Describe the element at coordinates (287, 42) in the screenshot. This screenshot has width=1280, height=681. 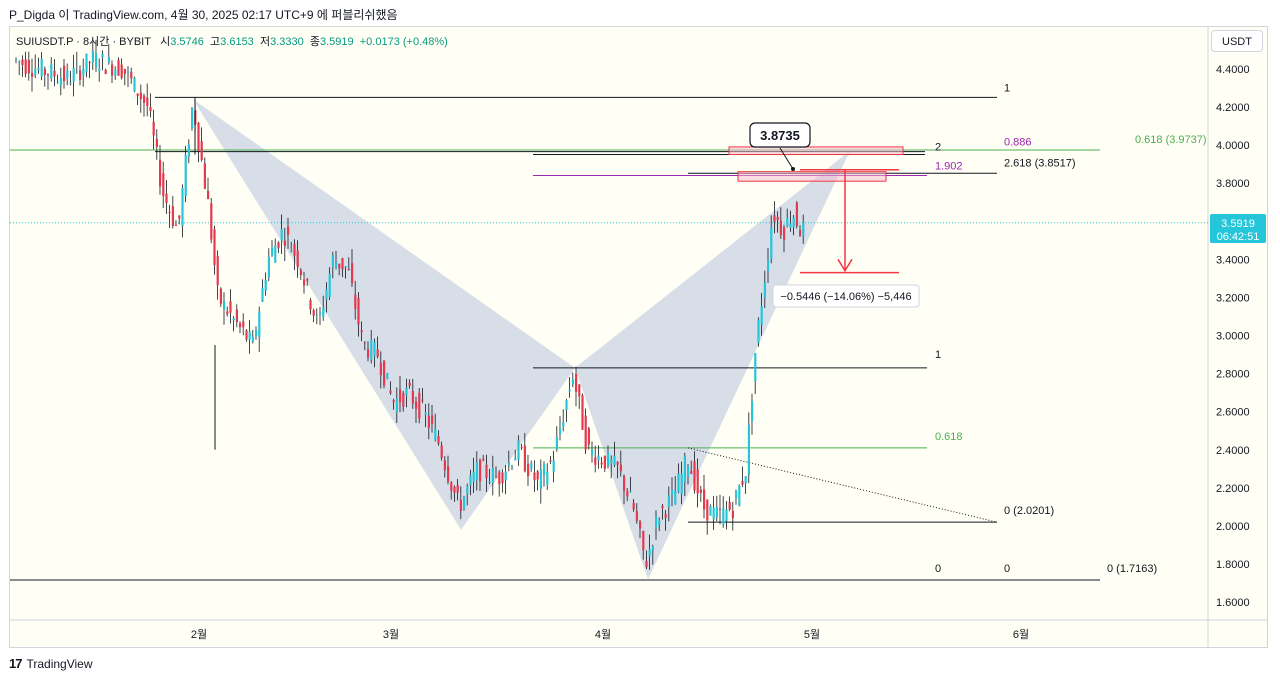
I see `low-value: 3.3330` at that location.